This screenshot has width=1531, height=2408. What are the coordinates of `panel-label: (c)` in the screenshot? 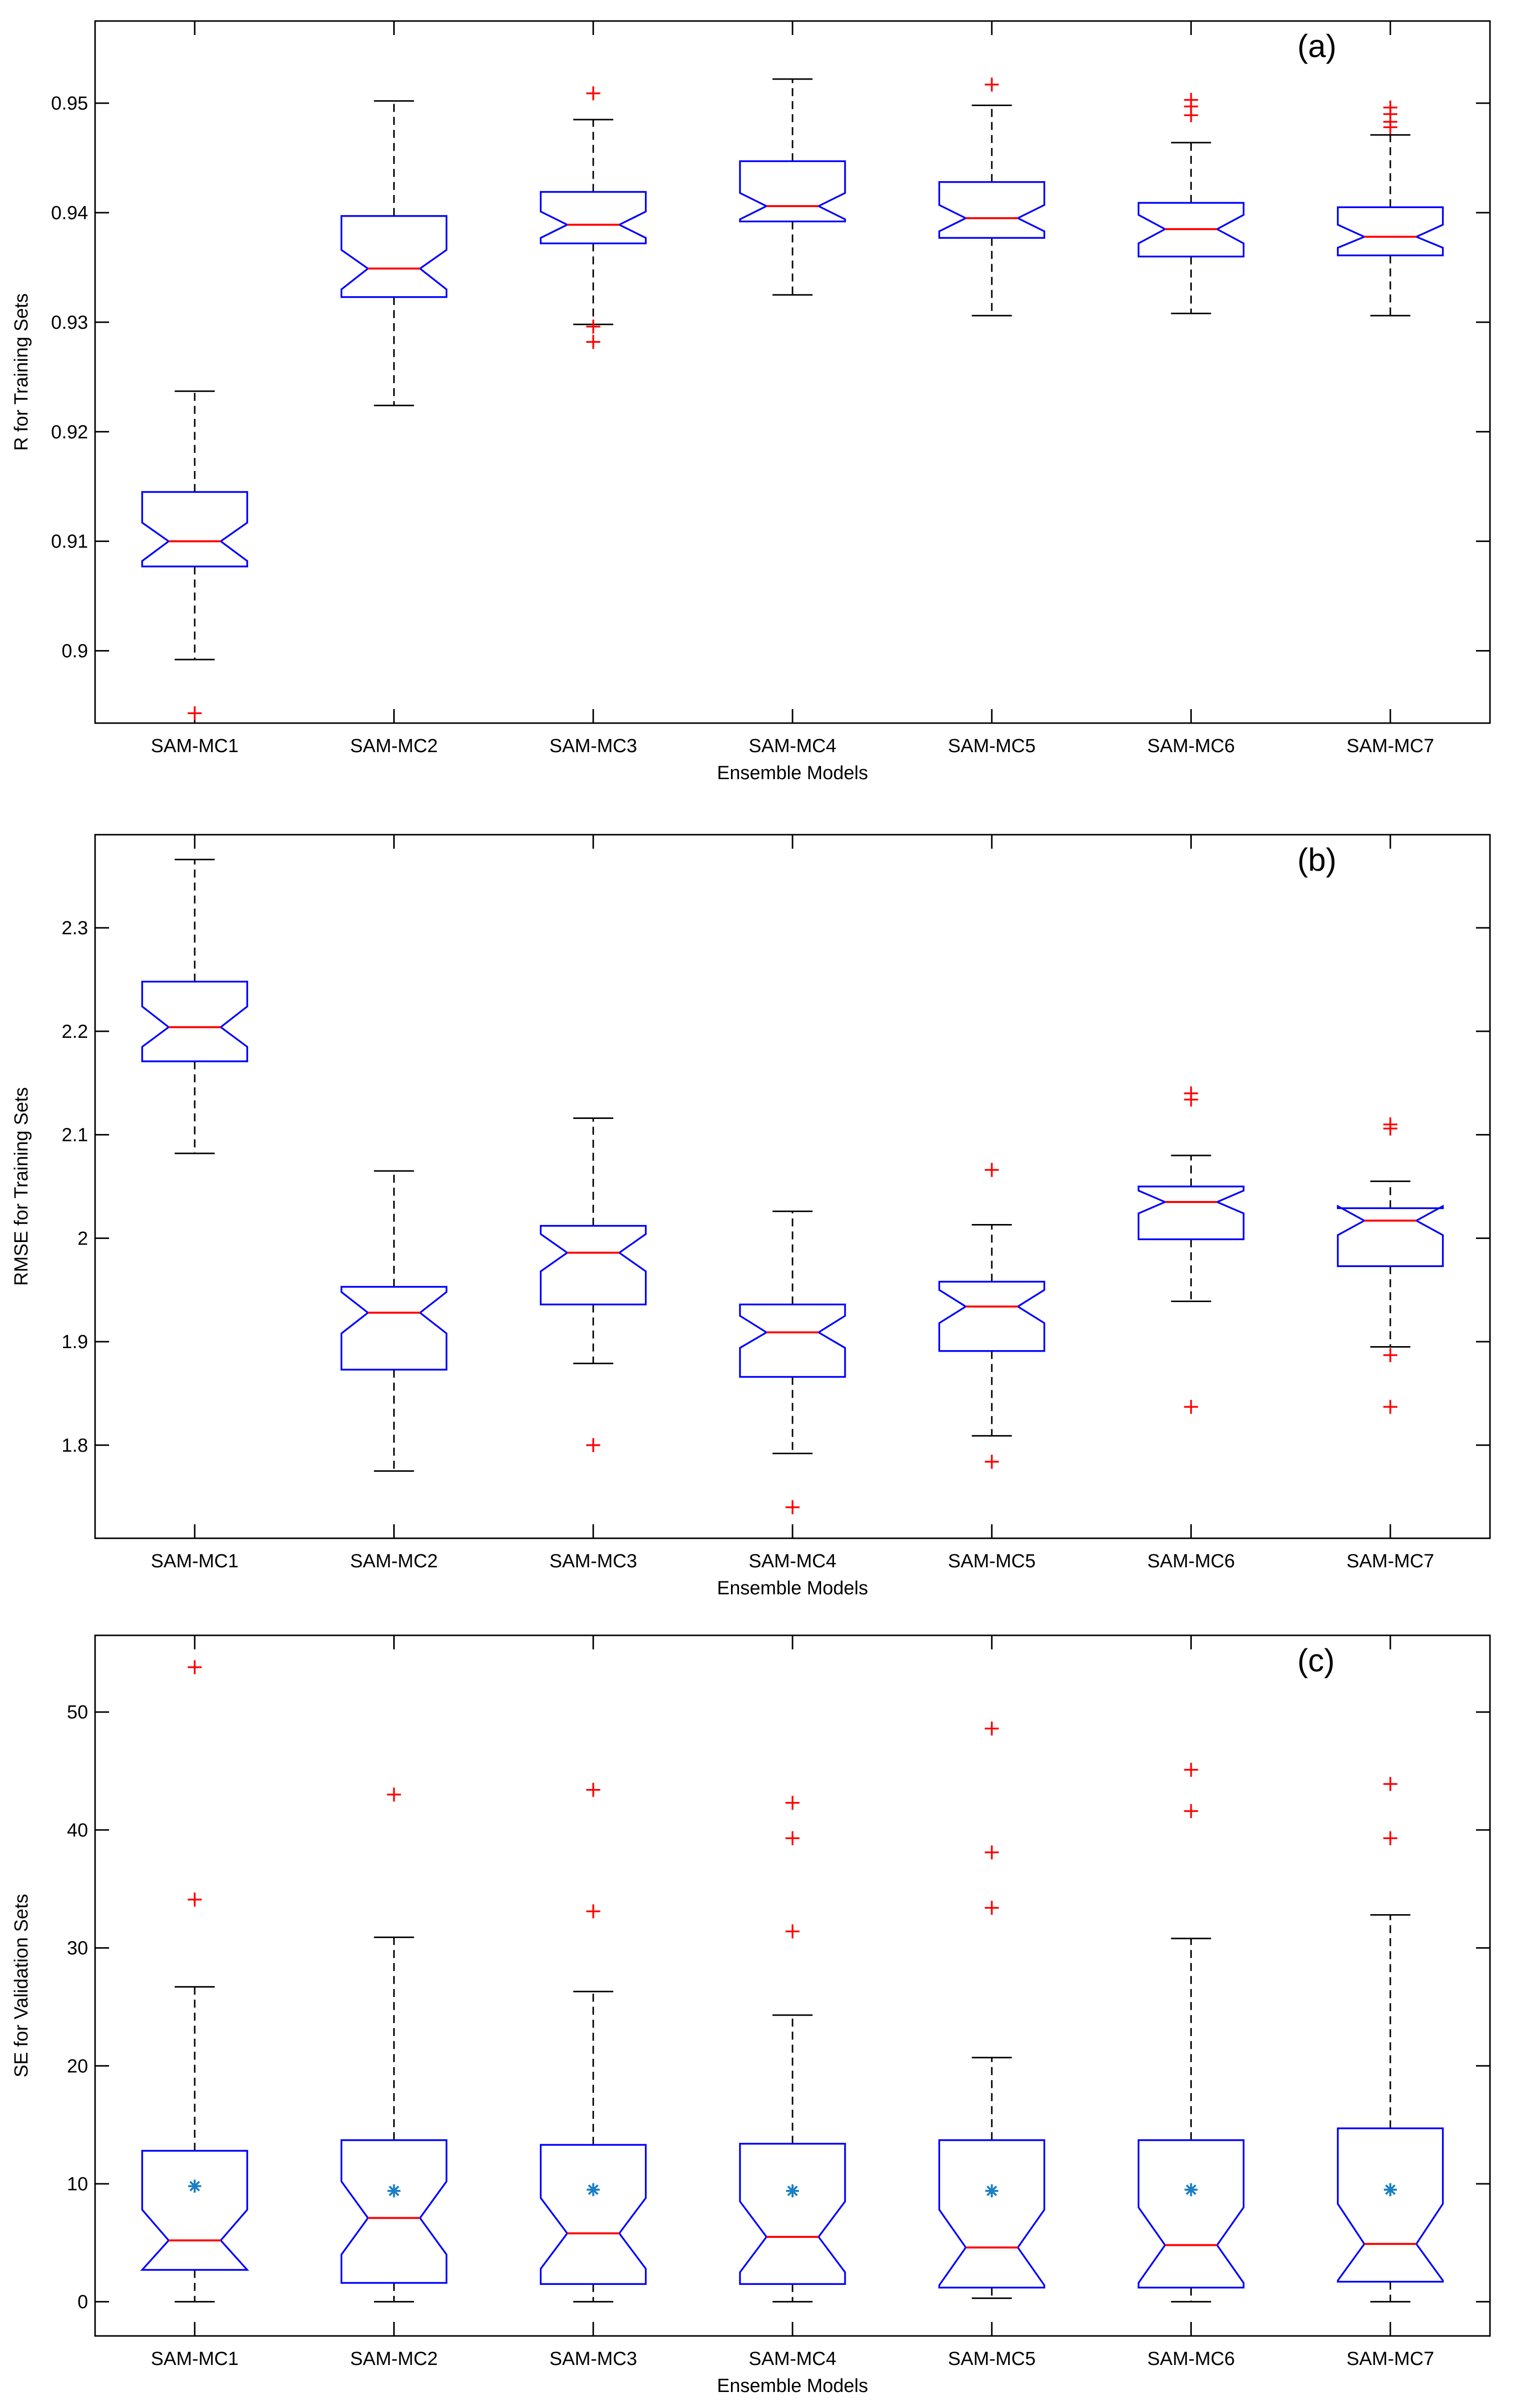 It's located at (1316, 1660).